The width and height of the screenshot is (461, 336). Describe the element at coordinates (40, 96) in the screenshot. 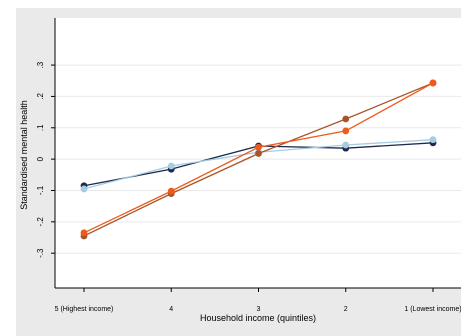

I see `y-tick-label: .2` at that location.